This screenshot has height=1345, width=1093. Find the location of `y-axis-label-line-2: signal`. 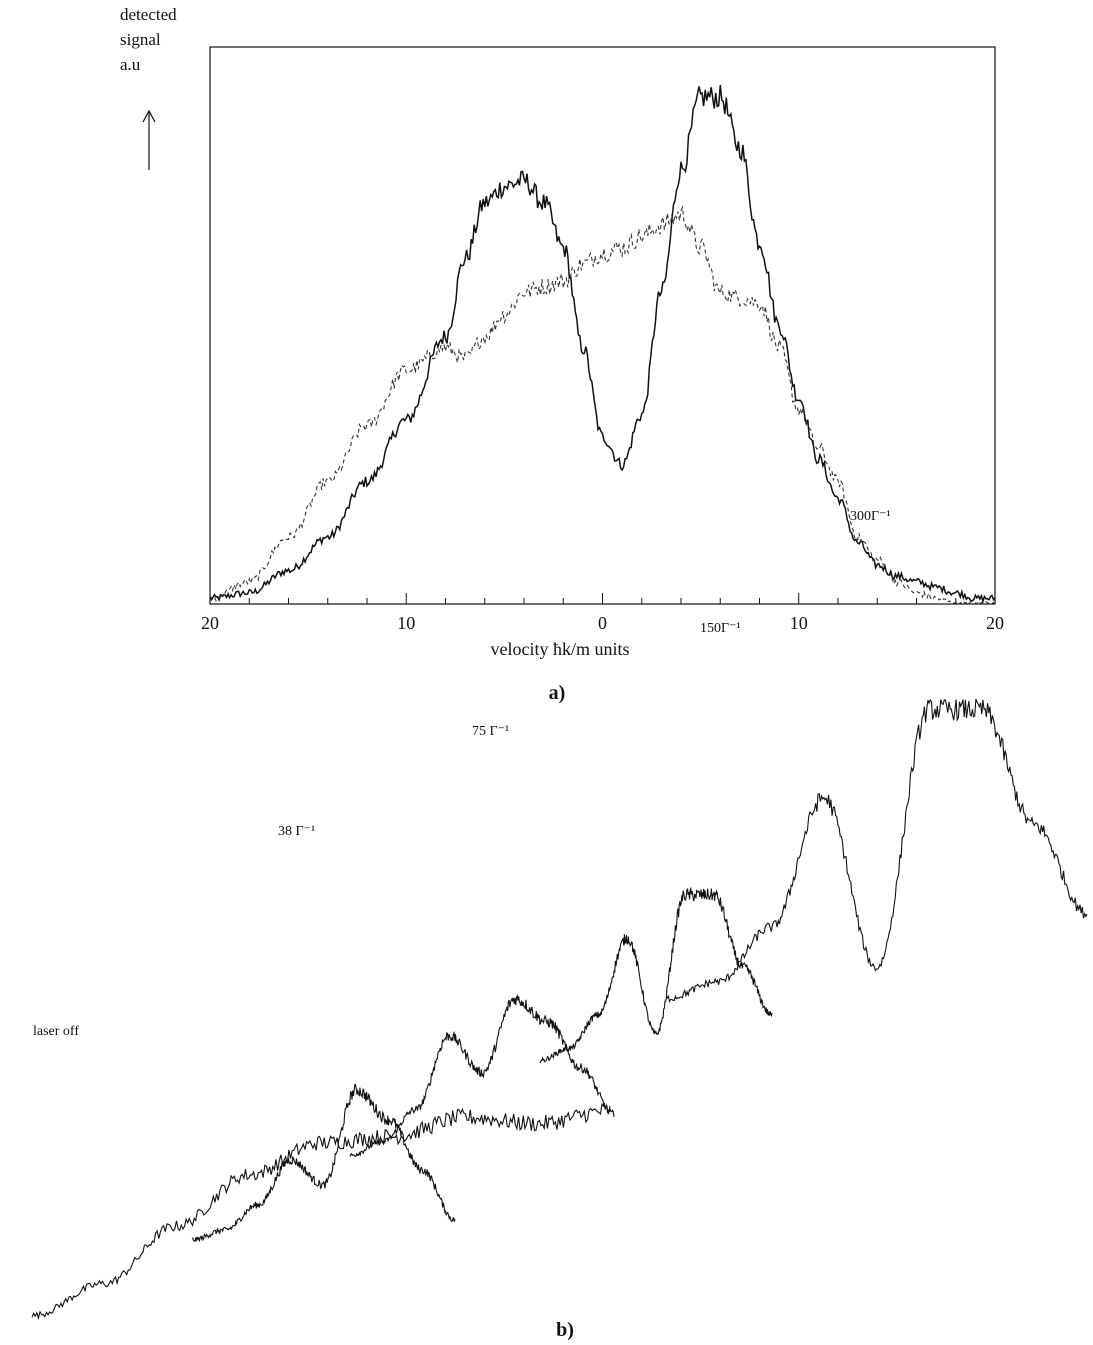

y-axis-label-line-2: signal is located at coordinates (140, 39).